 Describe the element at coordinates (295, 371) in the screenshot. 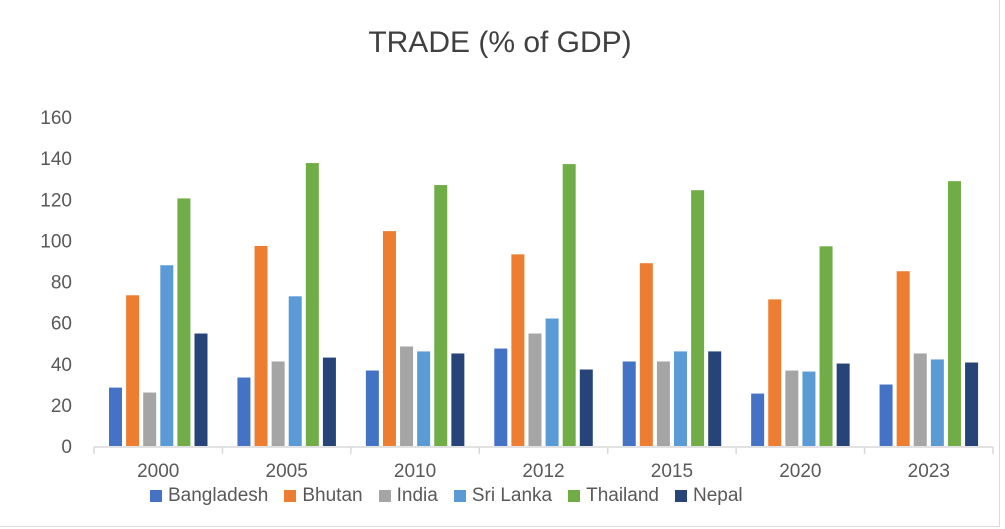

I see `bar-sri-lanka-2005` at that location.